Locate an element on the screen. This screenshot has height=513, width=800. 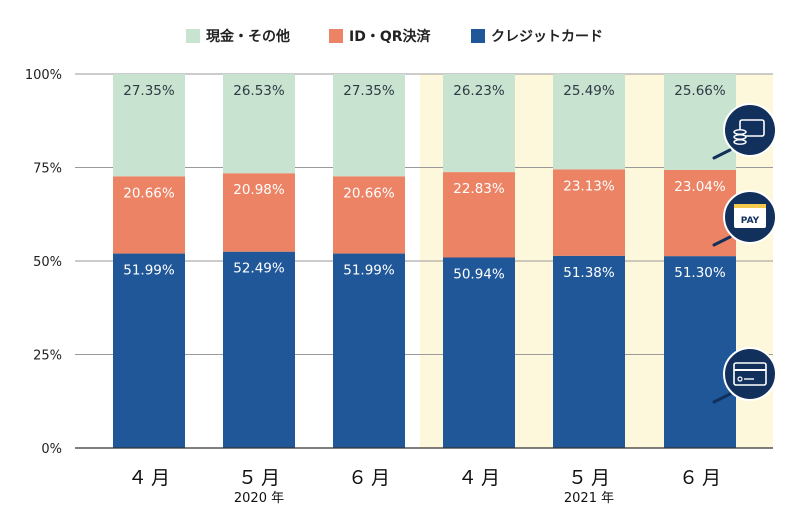
credit-card-icon is located at coordinates (744, 375).